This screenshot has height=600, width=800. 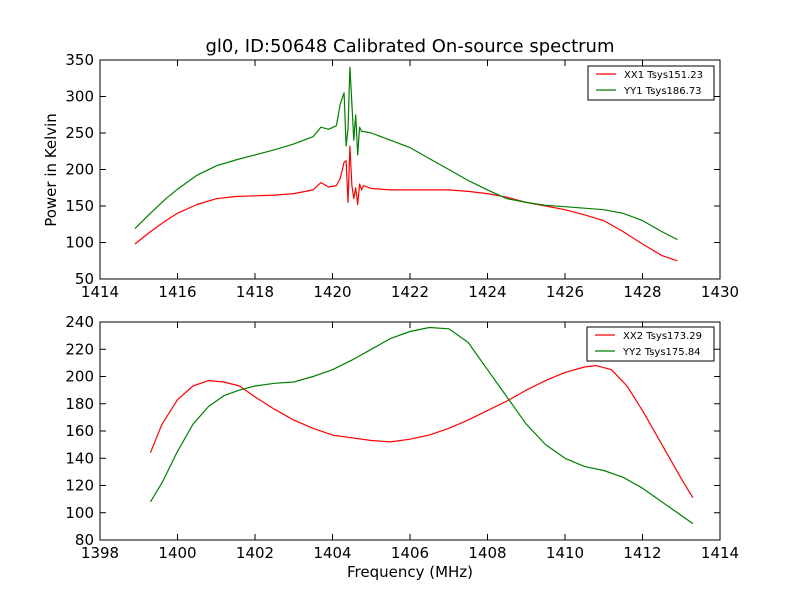 I want to click on top-x-tick-label: 1430, so click(x=720, y=292).